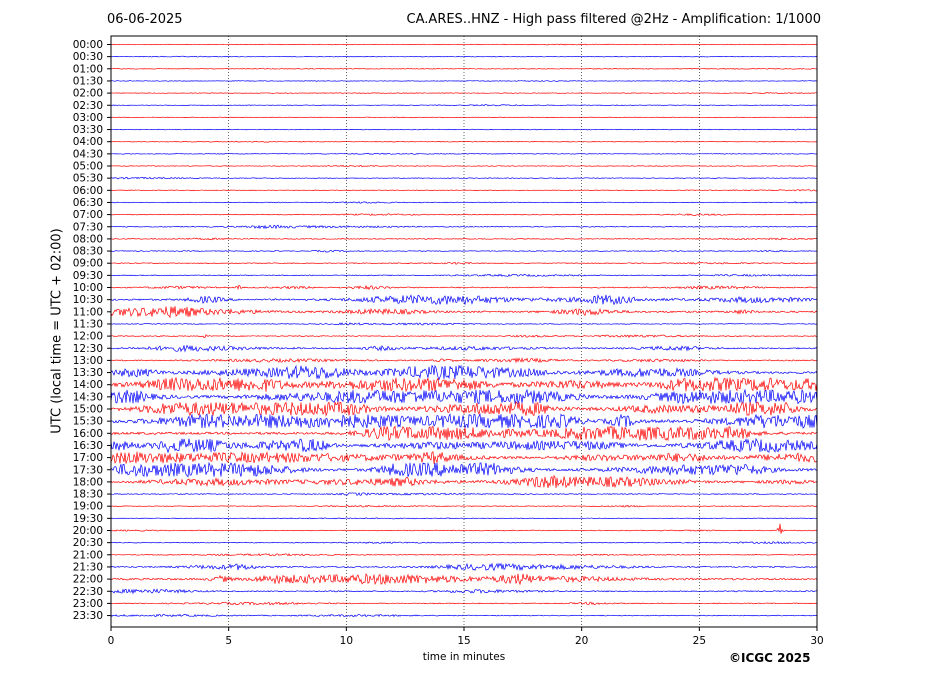 This screenshot has width=927, height=696. Describe the element at coordinates (699, 641) in the screenshot. I see `x-tick-label: 25` at that location.